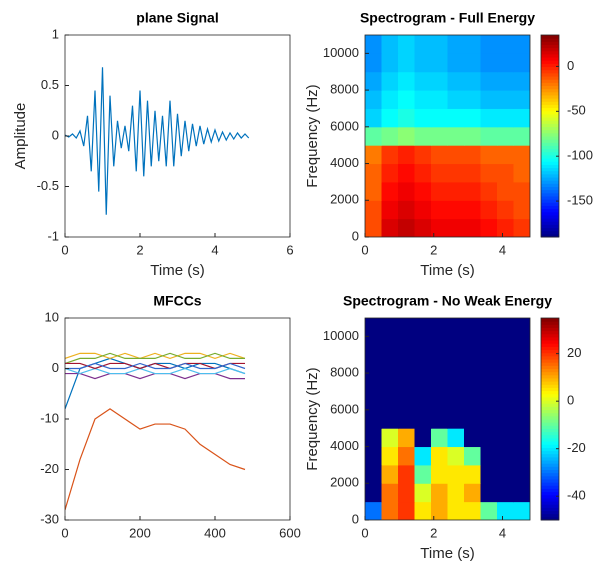 The height and width of the screenshot is (571, 597). What do you see at coordinates (344, 482) in the screenshot?
I see `y-tick-label: 2000` at bounding box center [344, 482].